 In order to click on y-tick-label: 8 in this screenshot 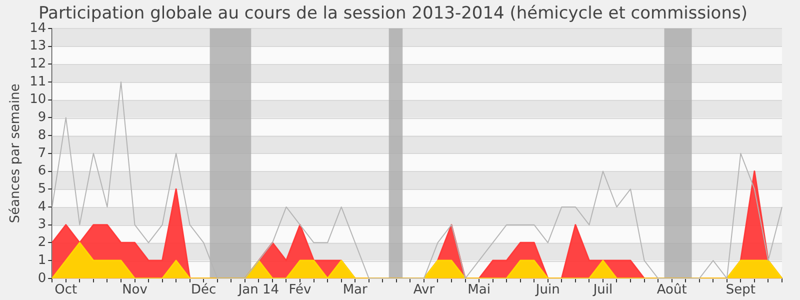, I will do `click(42, 135)`.